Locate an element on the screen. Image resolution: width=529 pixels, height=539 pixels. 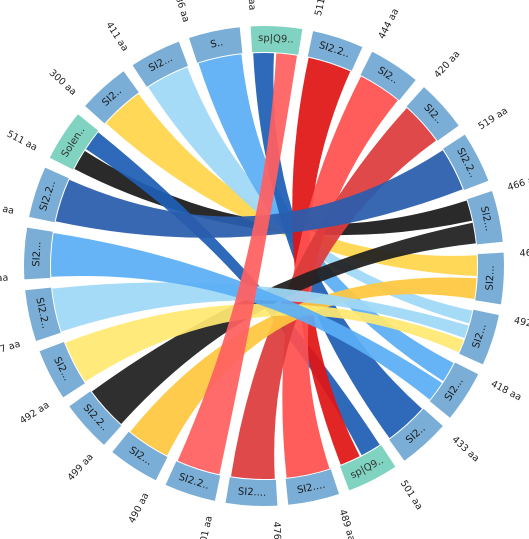
ribbon-si_j-si_r is located at coordinates (264, 342).